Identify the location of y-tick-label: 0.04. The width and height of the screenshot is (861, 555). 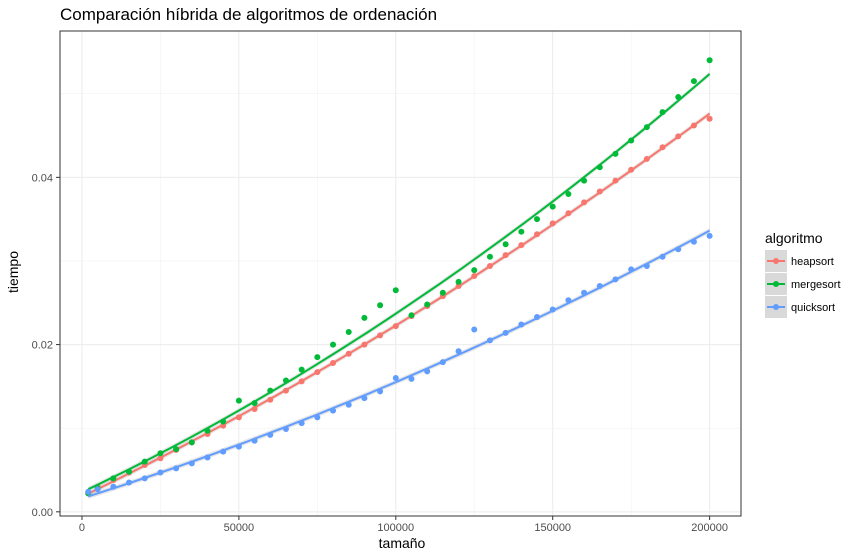
(42, 178).